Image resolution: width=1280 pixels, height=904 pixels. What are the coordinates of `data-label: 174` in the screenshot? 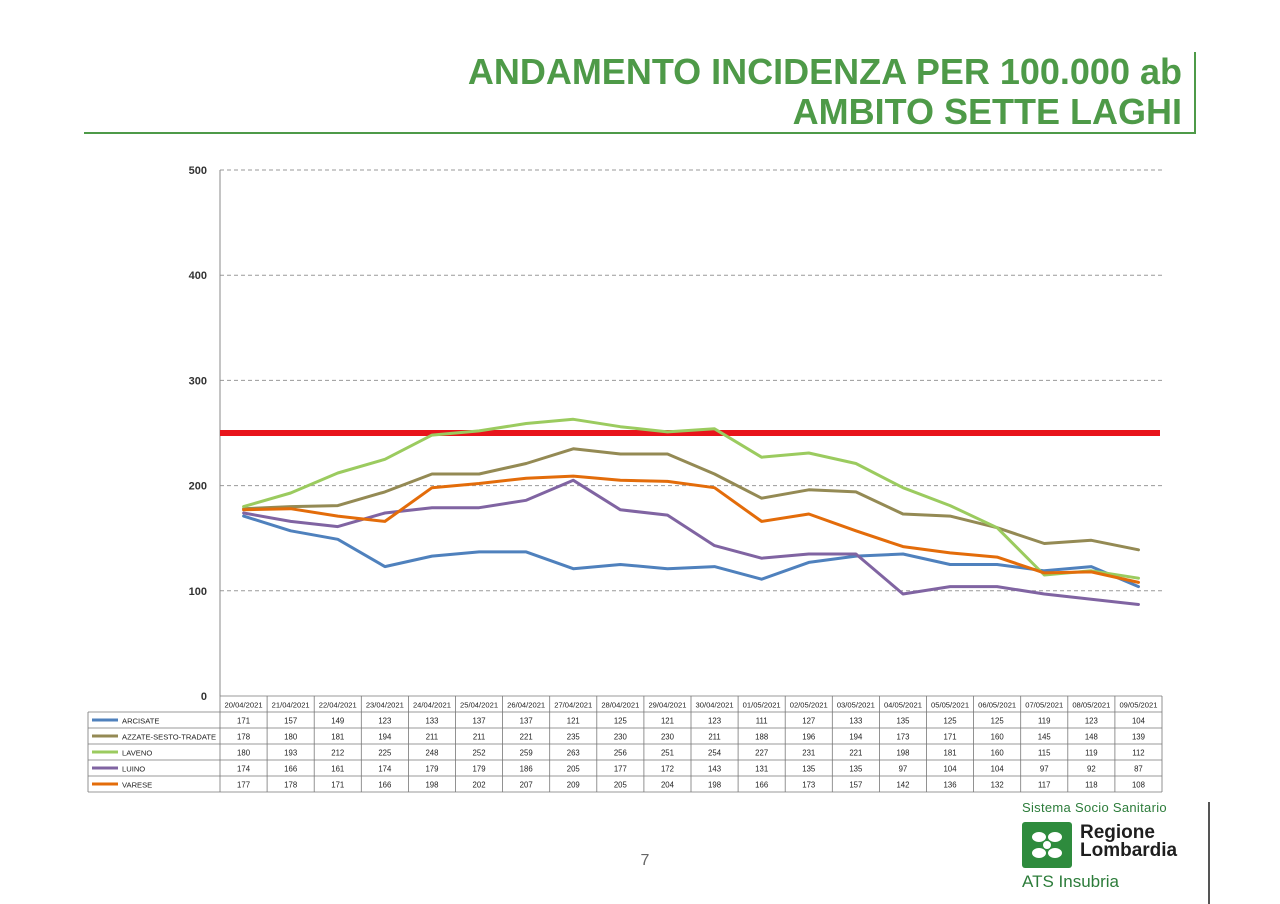 It's located at (244, 769).